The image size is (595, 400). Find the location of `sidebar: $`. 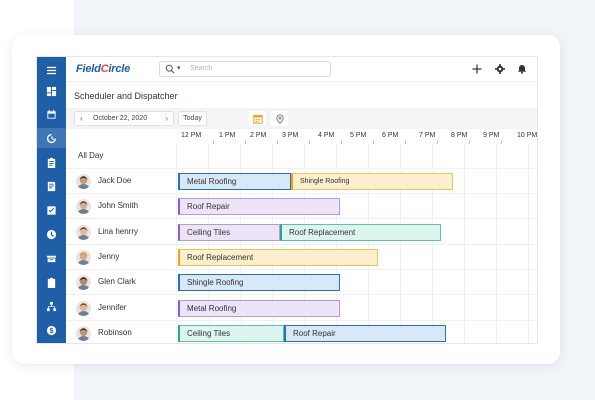

sidebar: $ is located at coordinates (51, 200).